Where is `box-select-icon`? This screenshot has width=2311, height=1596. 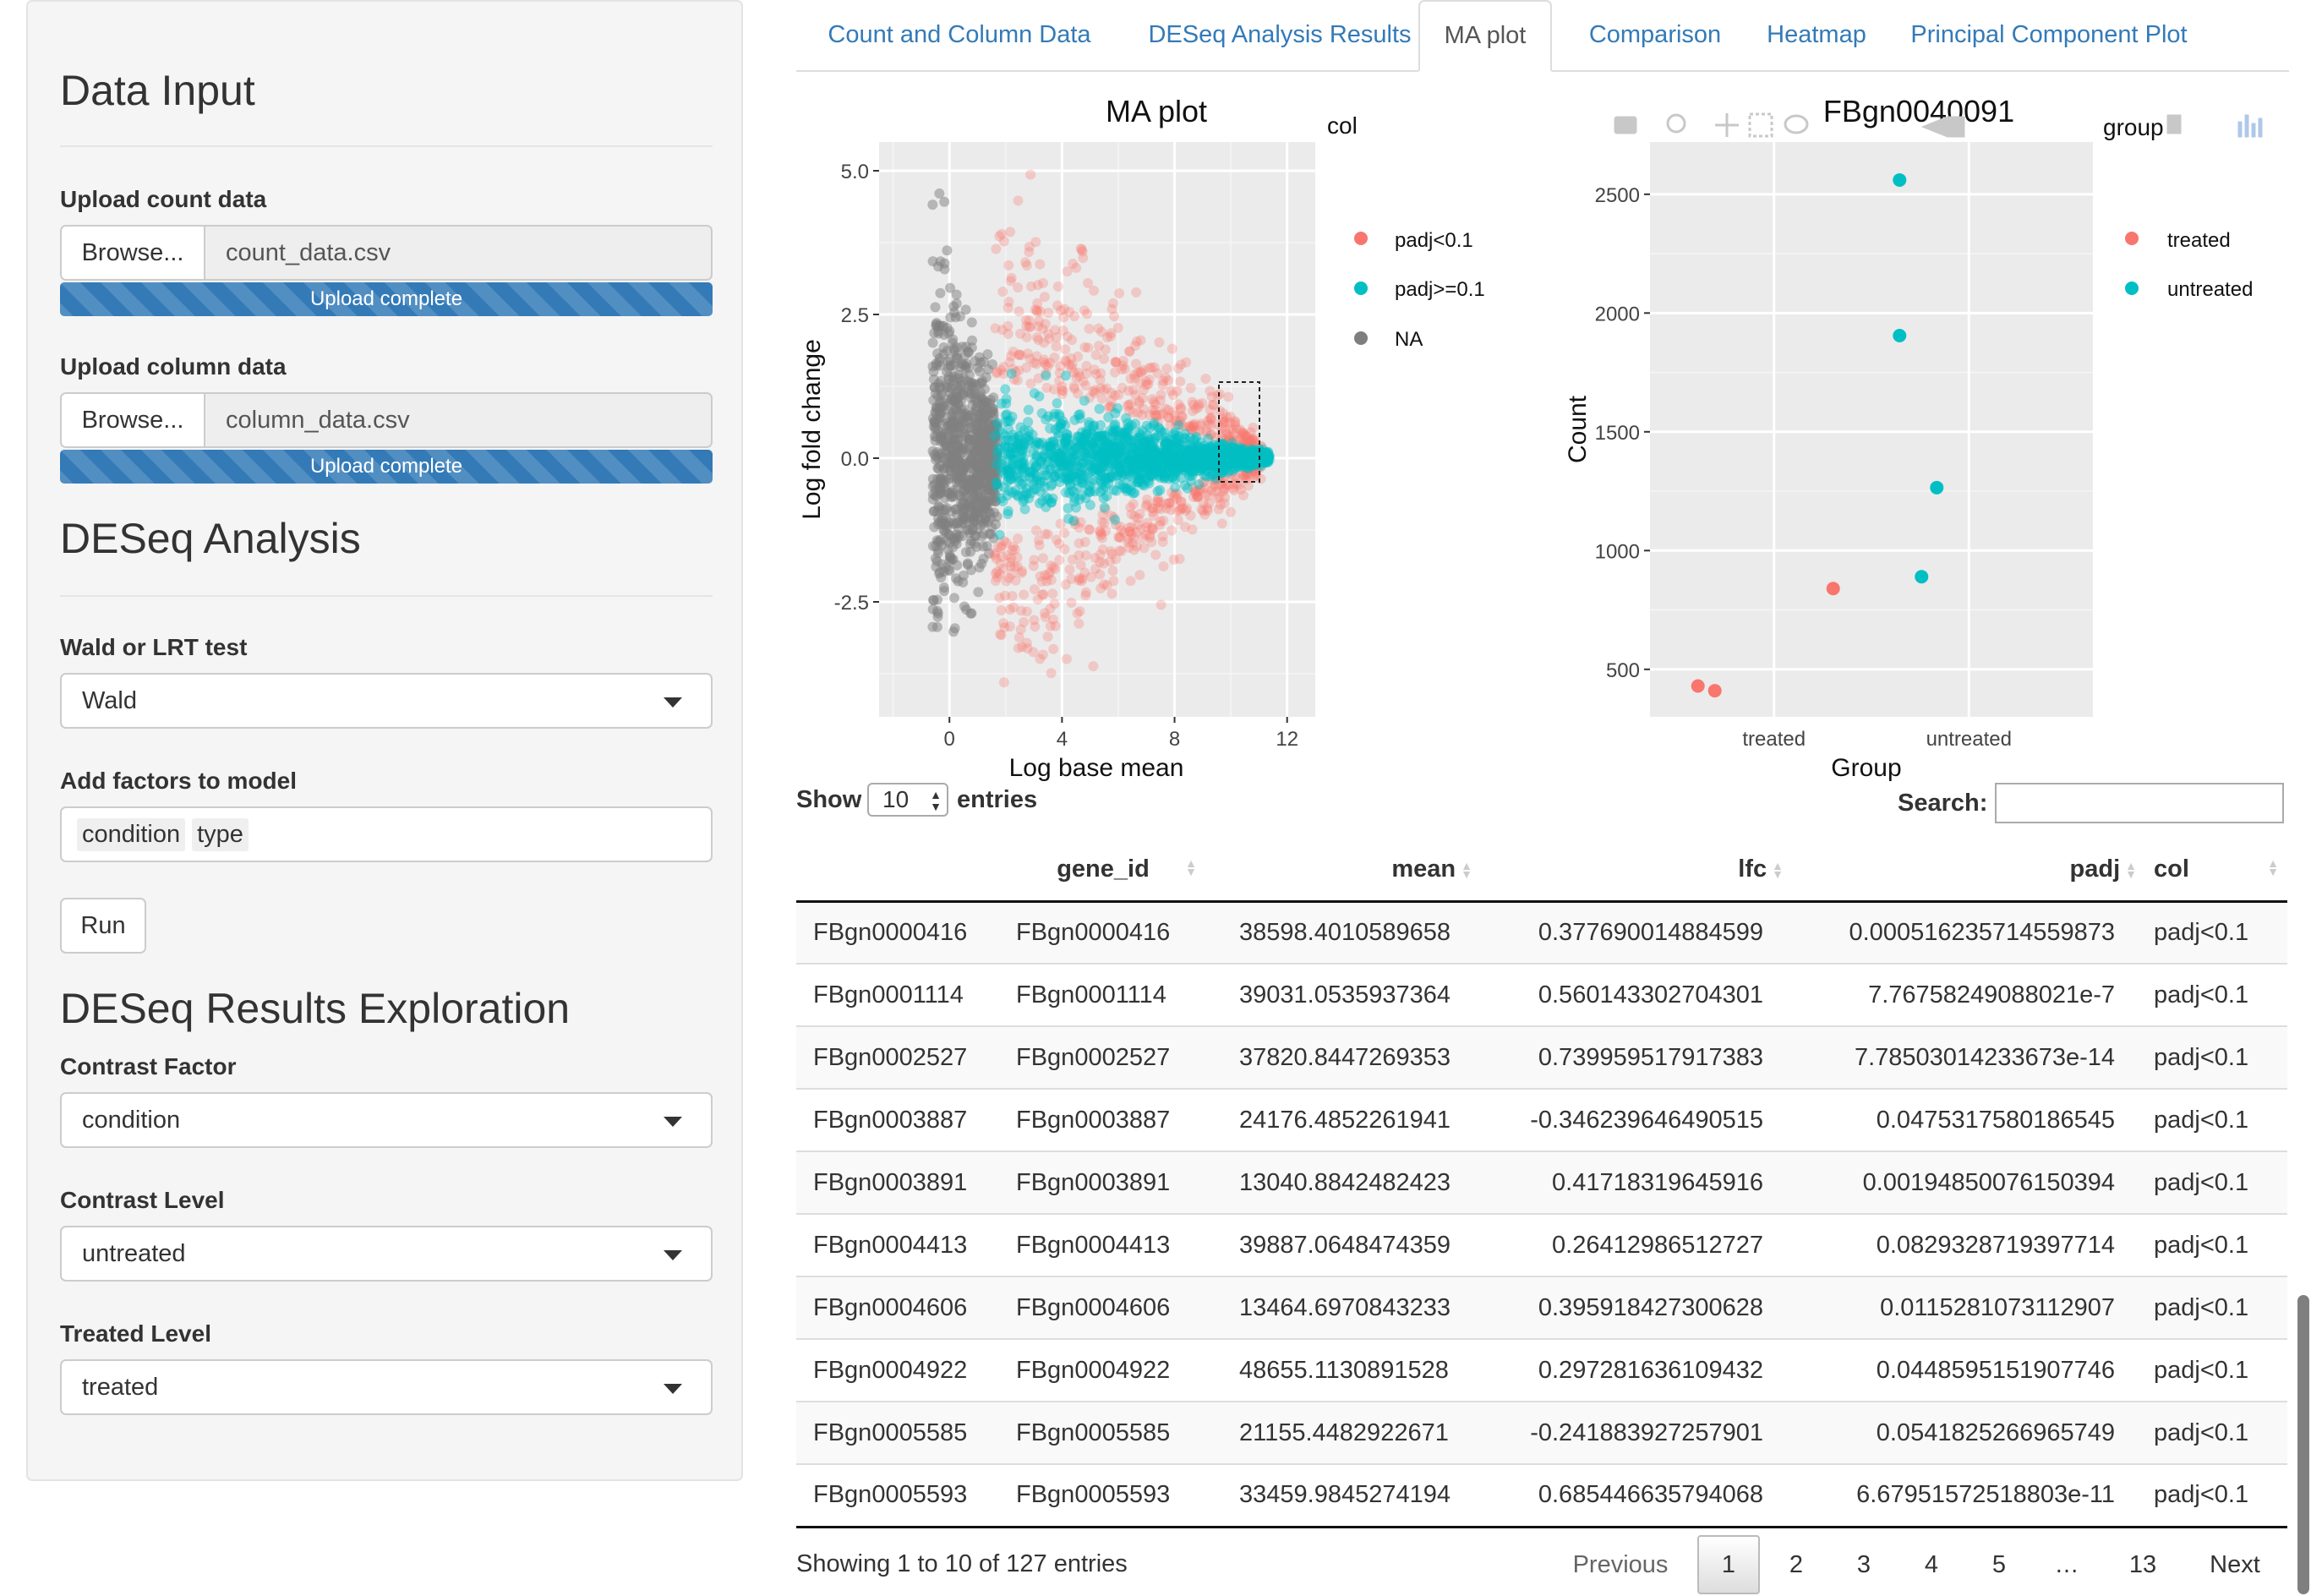
box-select-icon is located at coordinates (1761, 125).